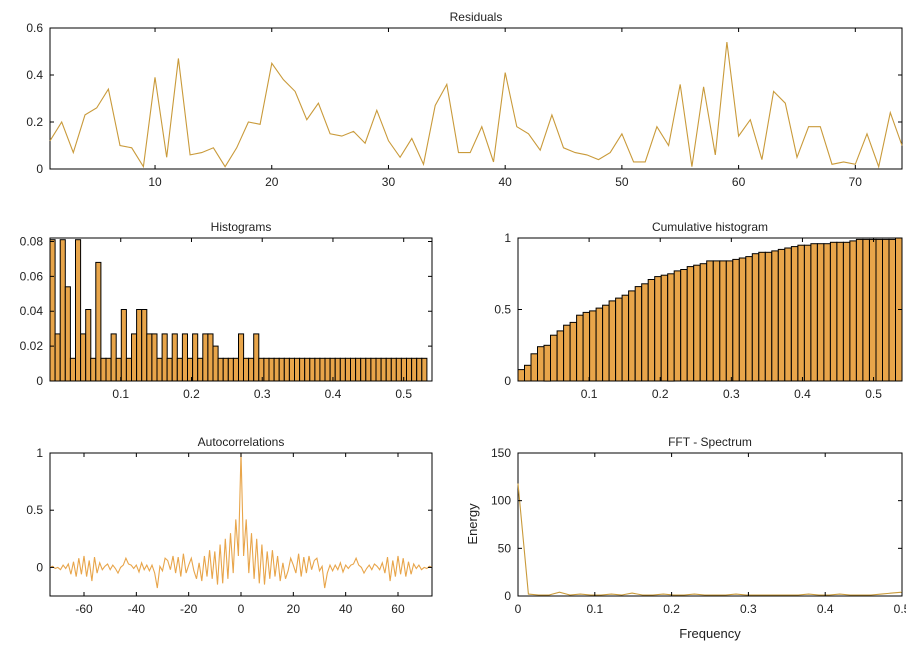 This screenshot has height=645, width=906. Describe the element at coordinates (505, 182) in the screenshot. I see `residuals-xtick-label: 40` at that location.